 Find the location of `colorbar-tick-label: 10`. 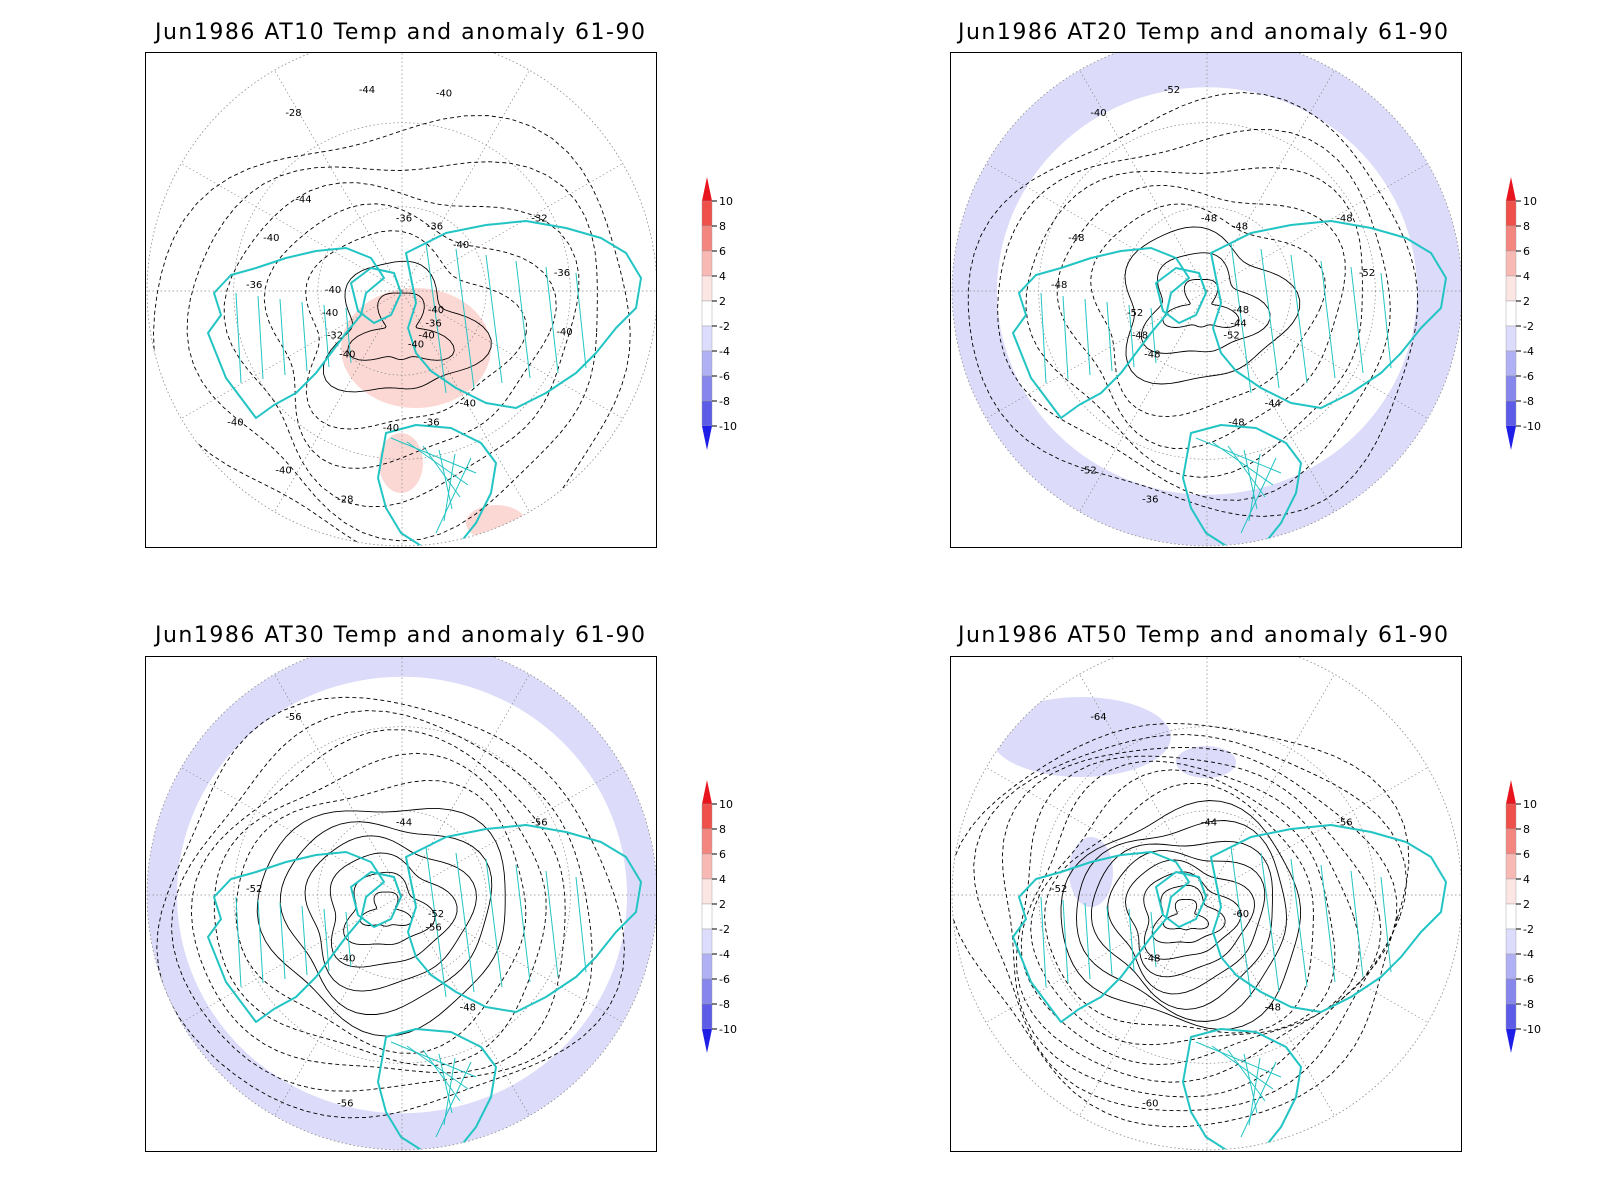

colorbar-tick-label: 10 is located at coordinates (1530, 201).